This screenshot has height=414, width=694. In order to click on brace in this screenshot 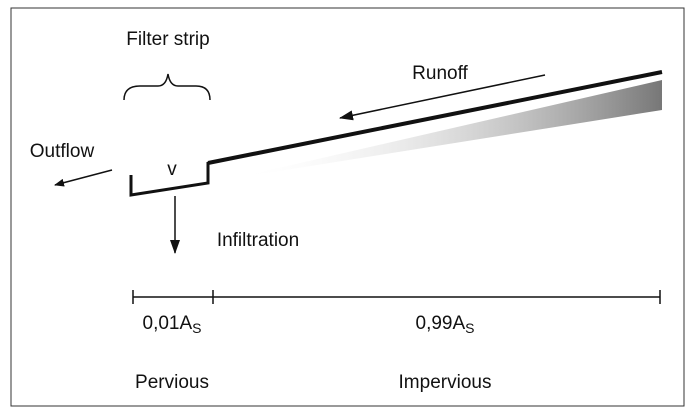, I will do `click(167, 87)`.